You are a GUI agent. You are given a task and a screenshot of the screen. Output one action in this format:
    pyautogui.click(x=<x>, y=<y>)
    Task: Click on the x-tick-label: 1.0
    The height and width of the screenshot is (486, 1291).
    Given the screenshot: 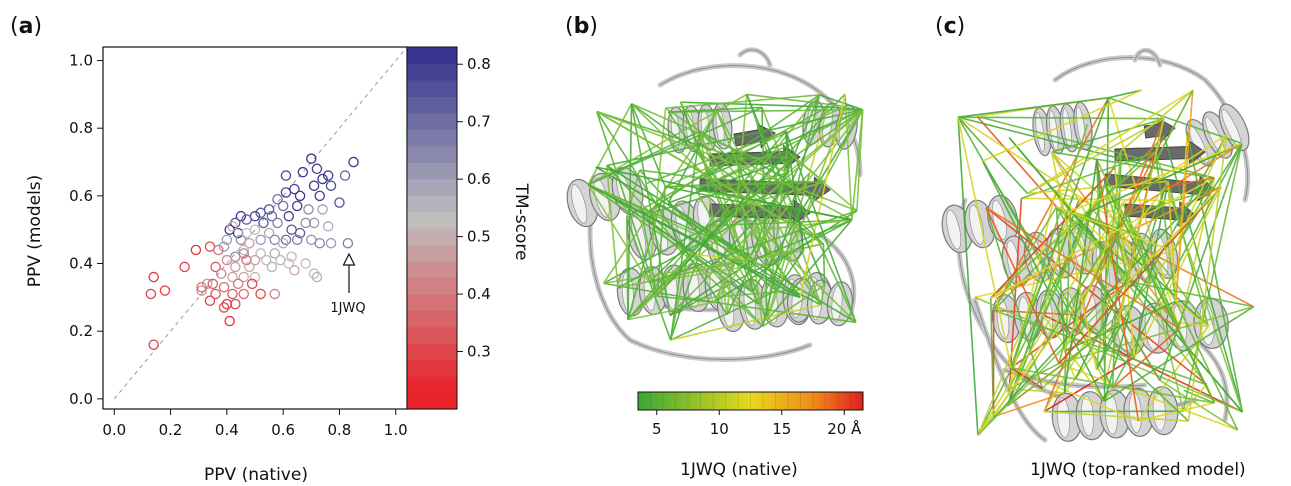 What is the action you would take?
    pyautogui.click(x=396, y=430)
    